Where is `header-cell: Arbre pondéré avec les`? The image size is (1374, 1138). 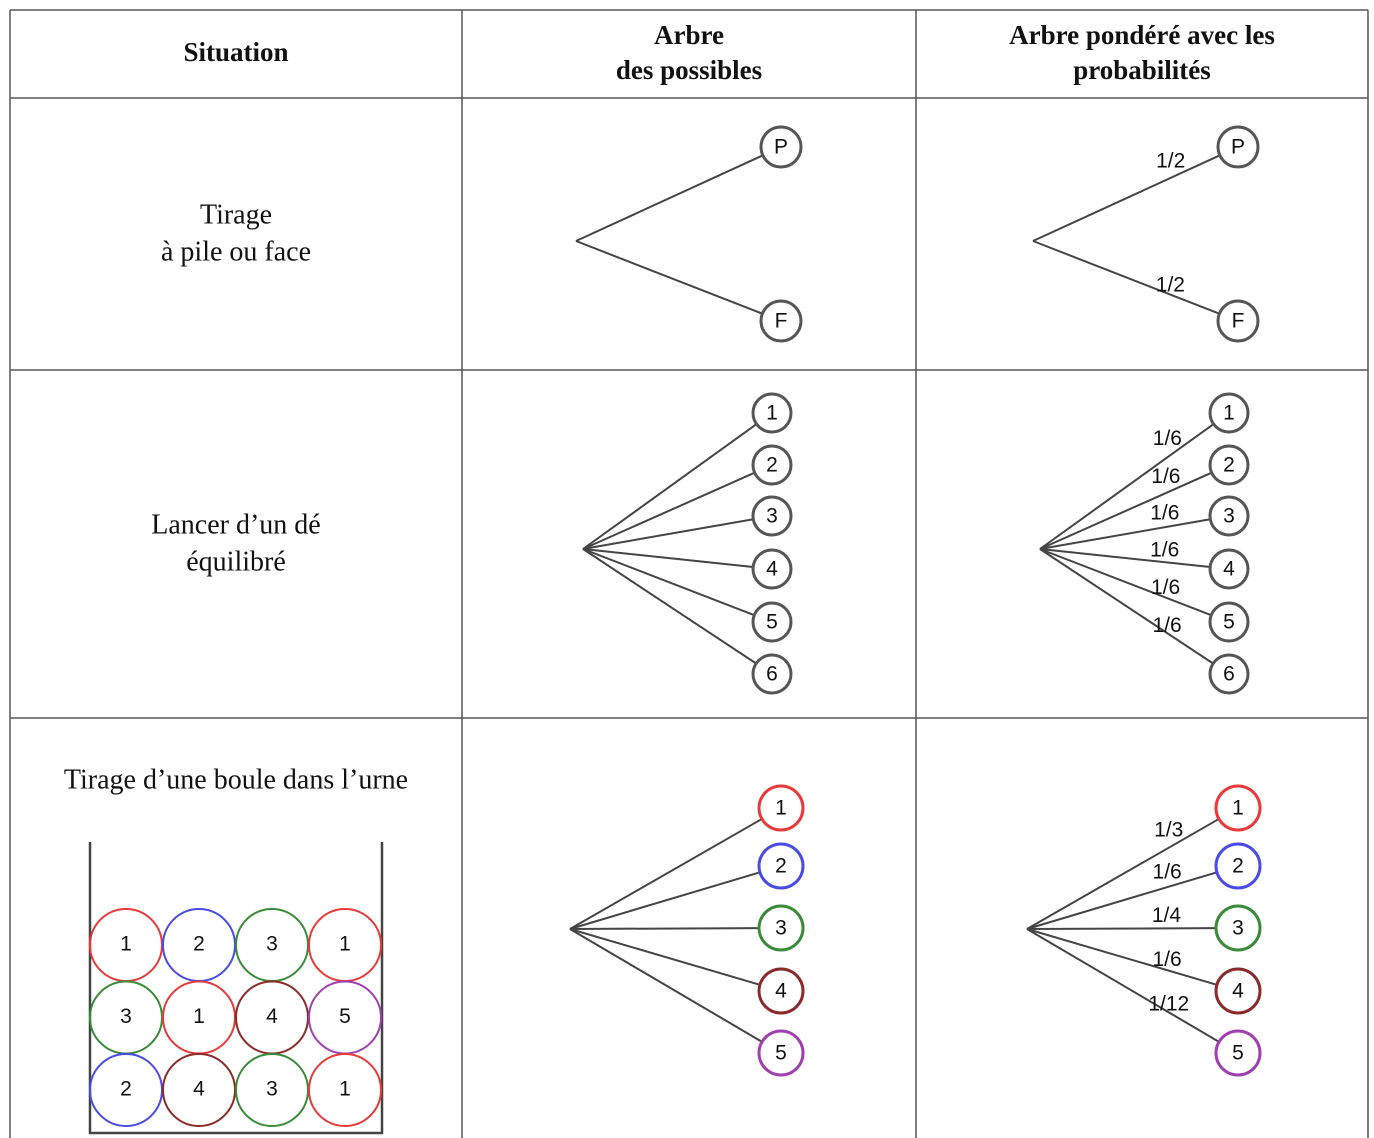
header-cell: Arbre pondéré avec les is located at coordinates (1142, 35).